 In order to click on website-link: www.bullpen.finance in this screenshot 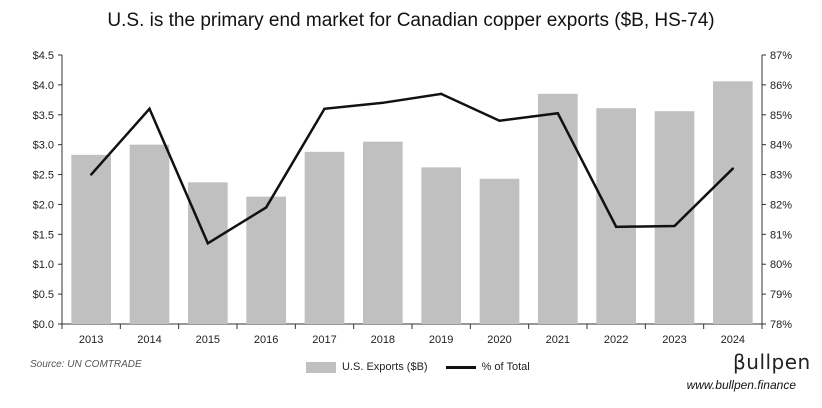, I will do `click(741, 385)`.